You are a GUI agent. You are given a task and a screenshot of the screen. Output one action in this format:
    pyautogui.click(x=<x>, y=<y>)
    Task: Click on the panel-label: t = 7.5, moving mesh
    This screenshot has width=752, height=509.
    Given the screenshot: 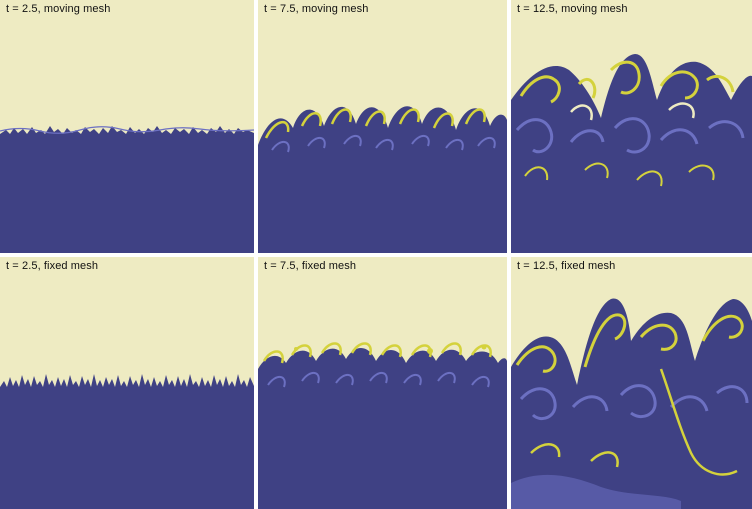 What is the action you would take?
    pyautogui.click(x=316, y=9)
    